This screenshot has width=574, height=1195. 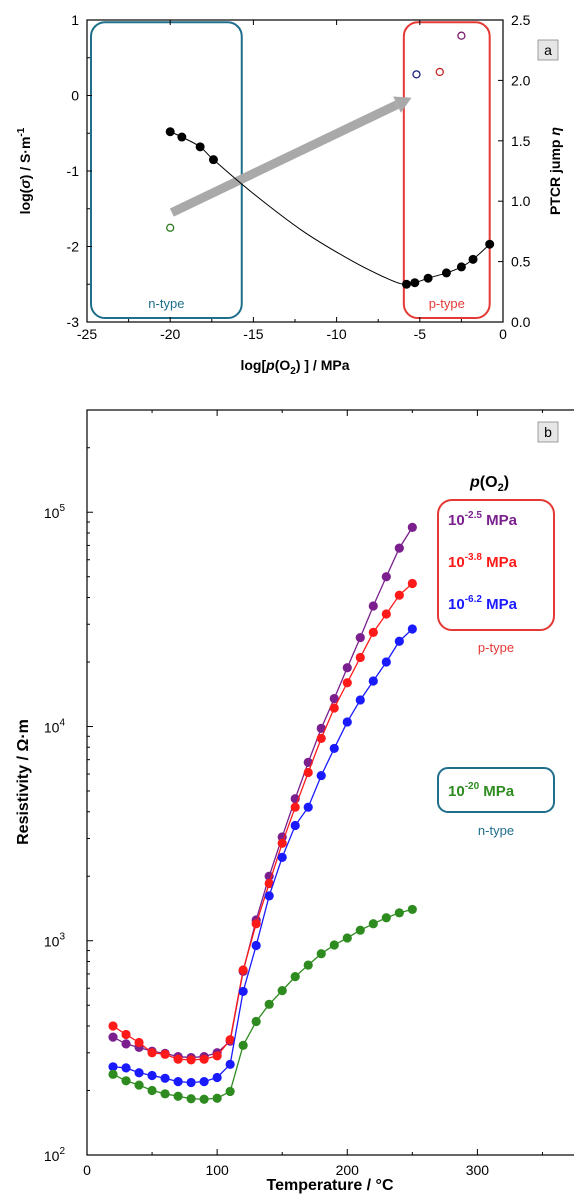 I want to click on panel-label-box-b, so click(x=548, y=432).